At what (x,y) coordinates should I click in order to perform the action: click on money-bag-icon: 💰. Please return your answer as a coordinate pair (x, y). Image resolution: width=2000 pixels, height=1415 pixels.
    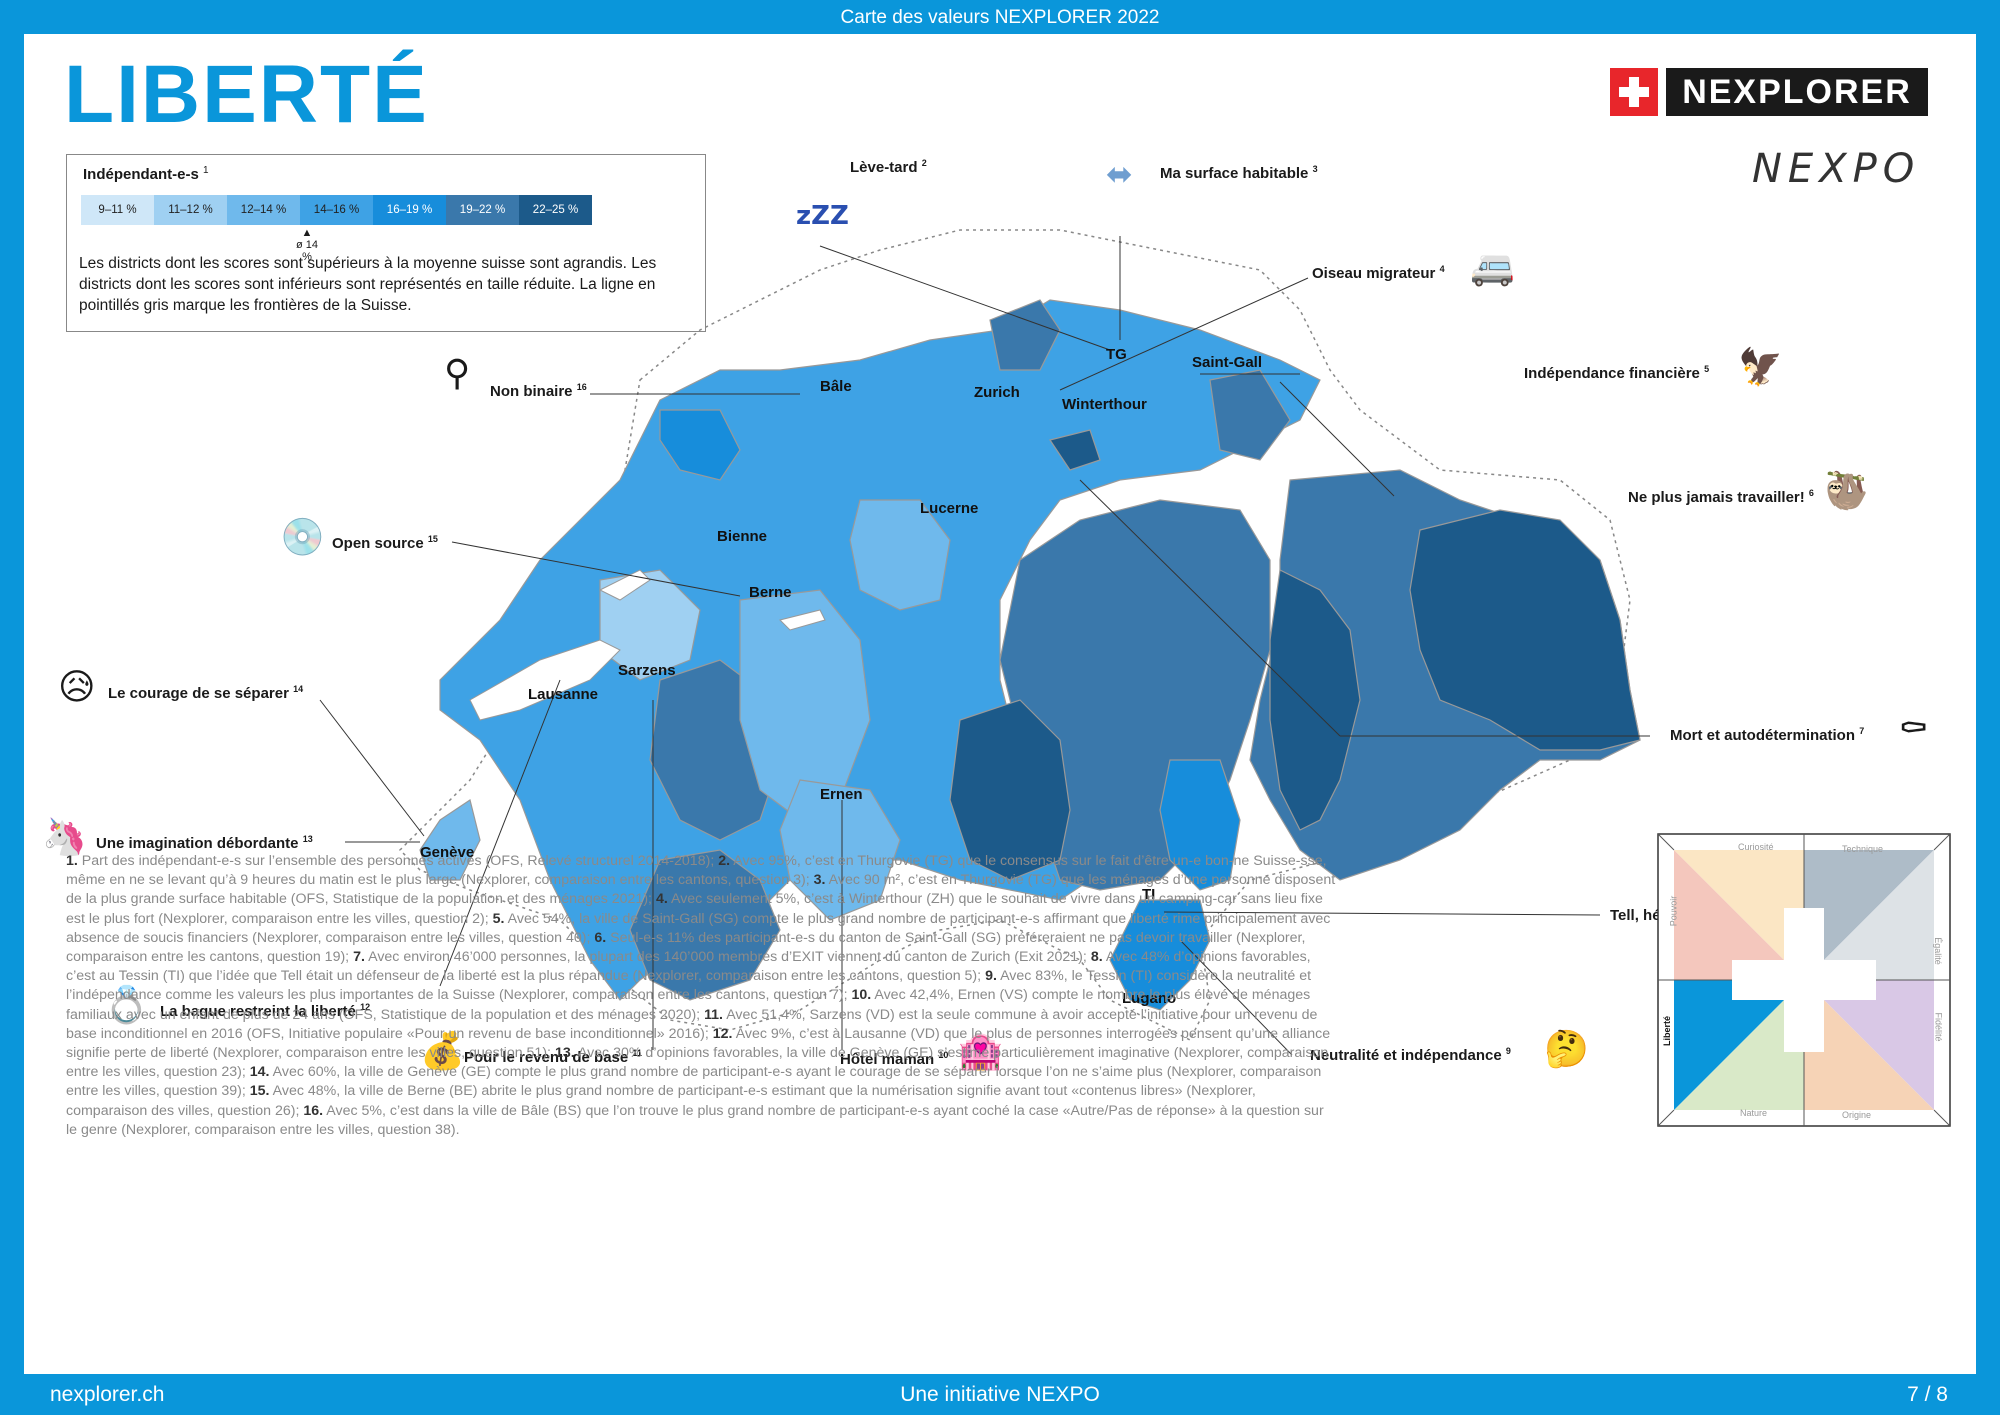
    Looking at the image, I should click on (442, 1051).